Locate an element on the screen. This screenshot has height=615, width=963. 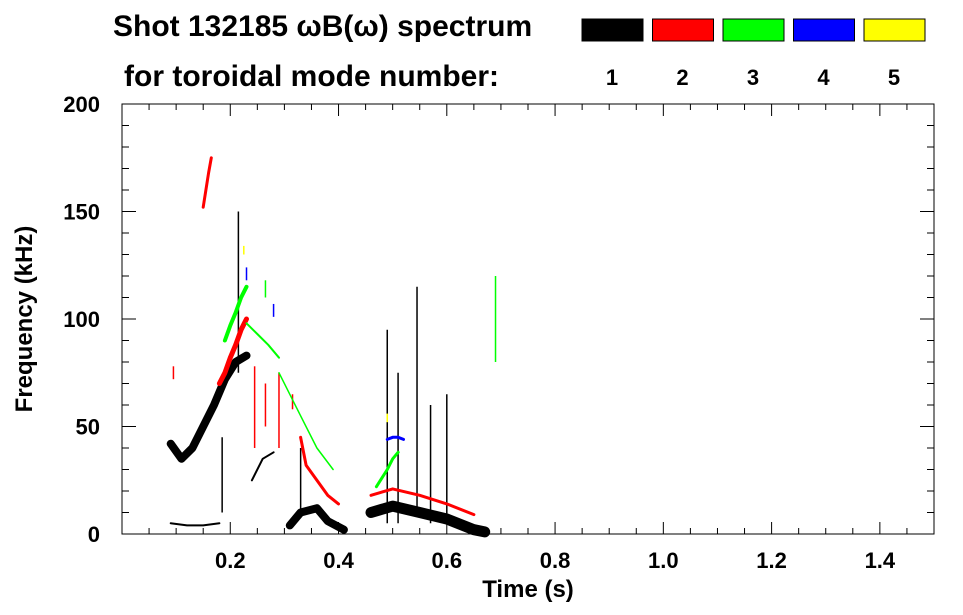
x-tick-label: 1.4 is located at coordinates (880, 560).